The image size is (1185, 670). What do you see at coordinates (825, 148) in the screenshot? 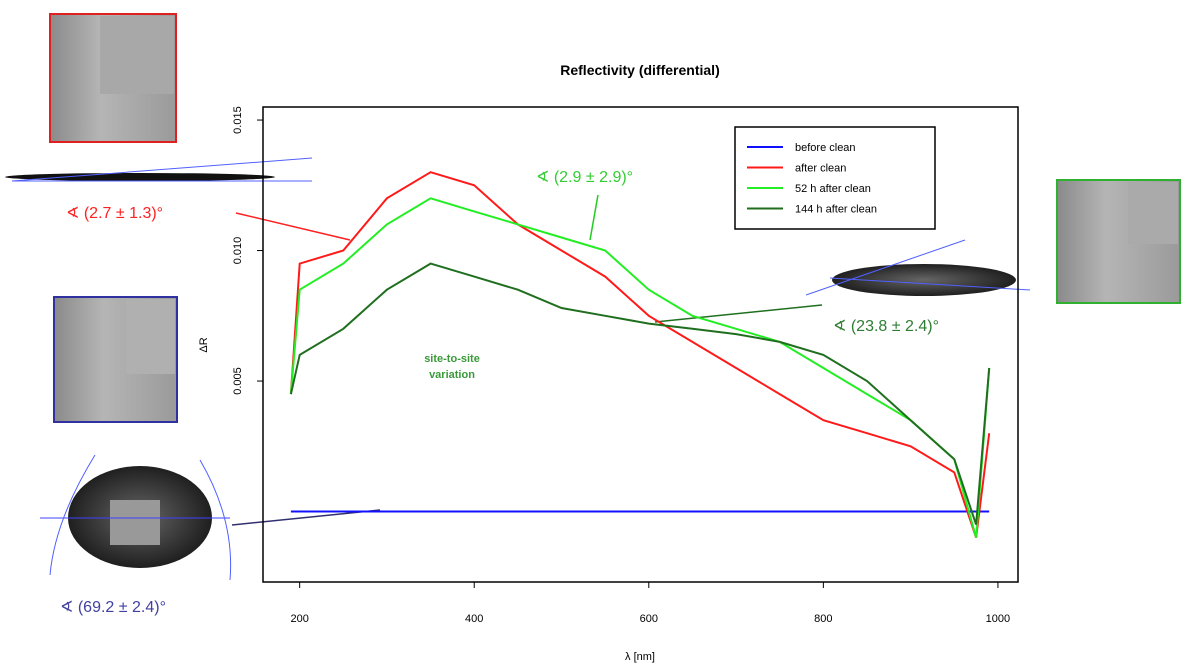
I see `legend-label: before clean` at bounding box center [825, 148].